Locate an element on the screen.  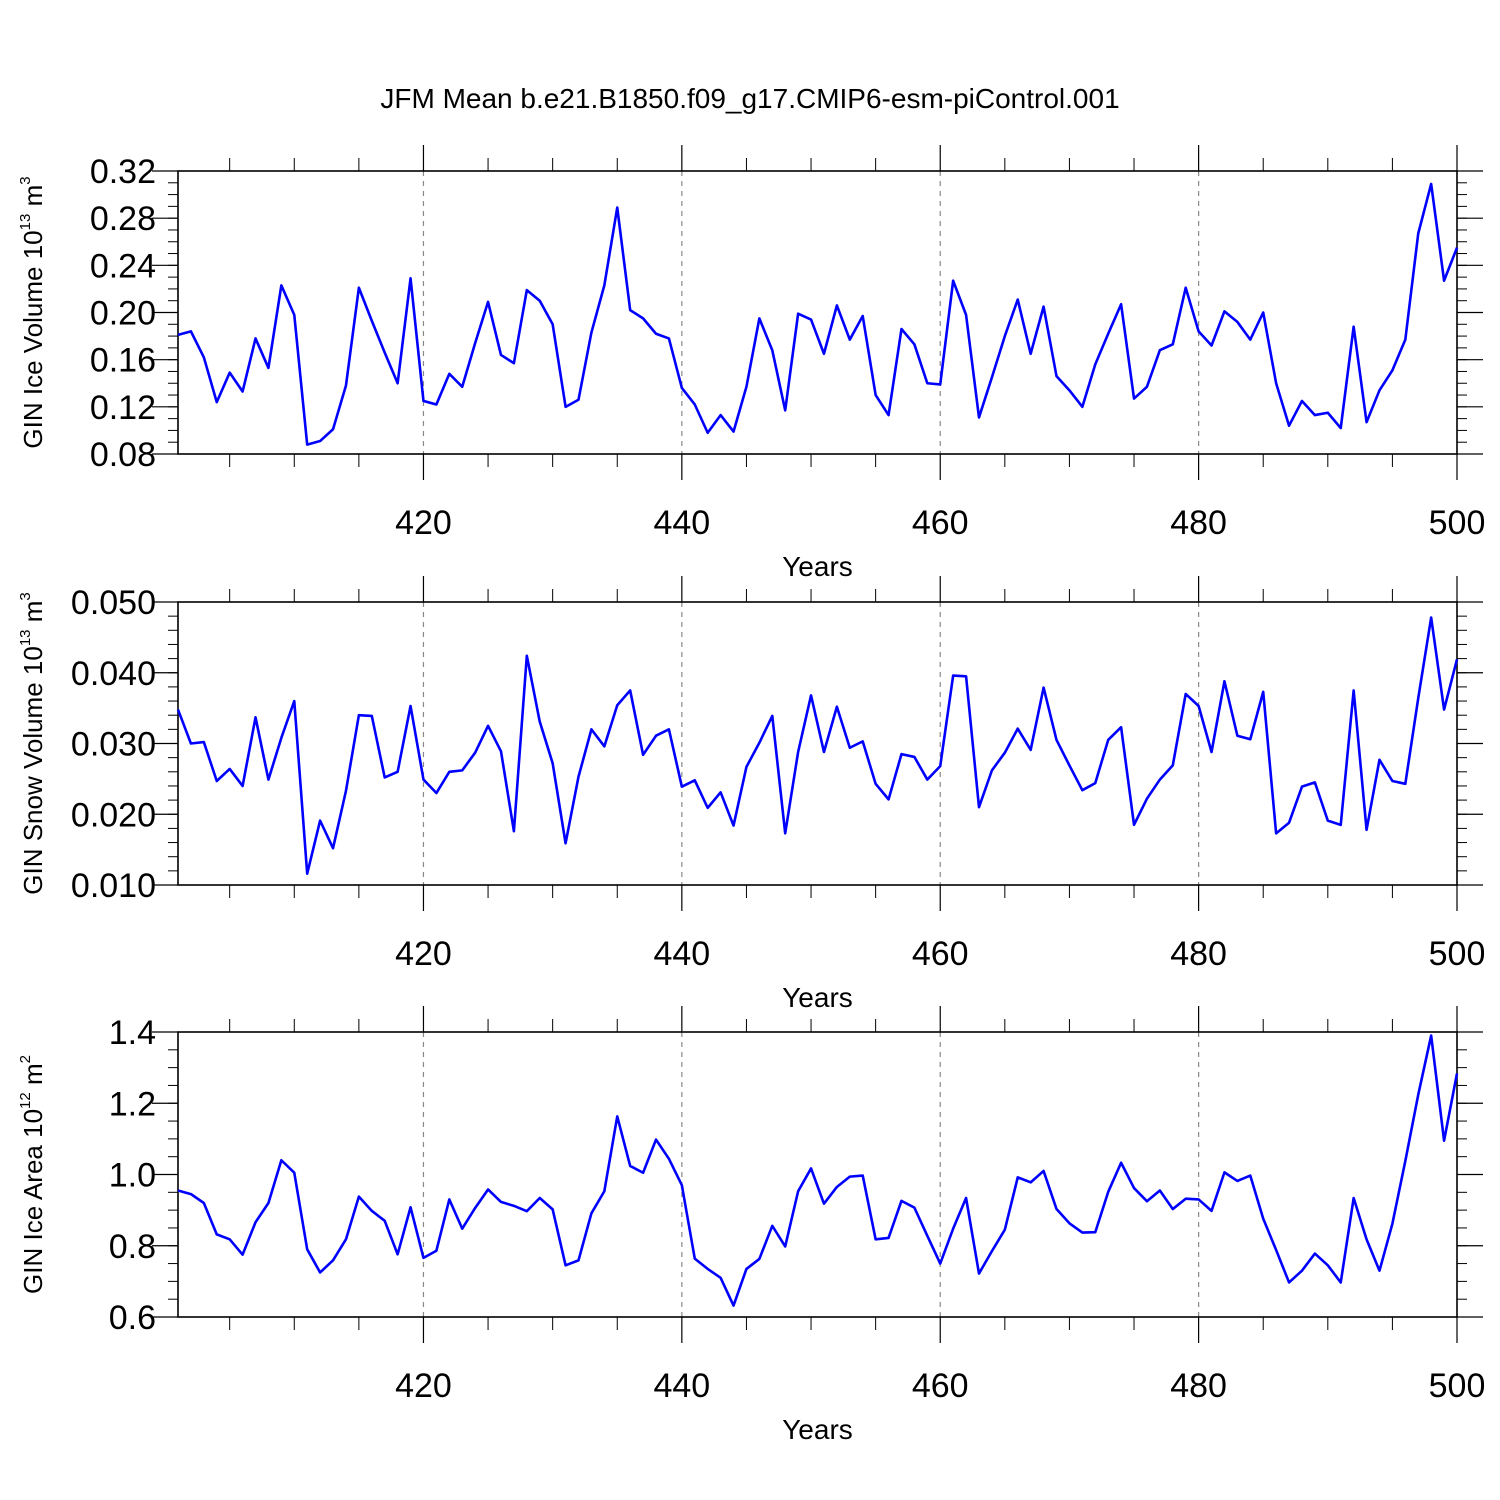
y-tick-label: 0.24 is located at coordinates (123, 266).